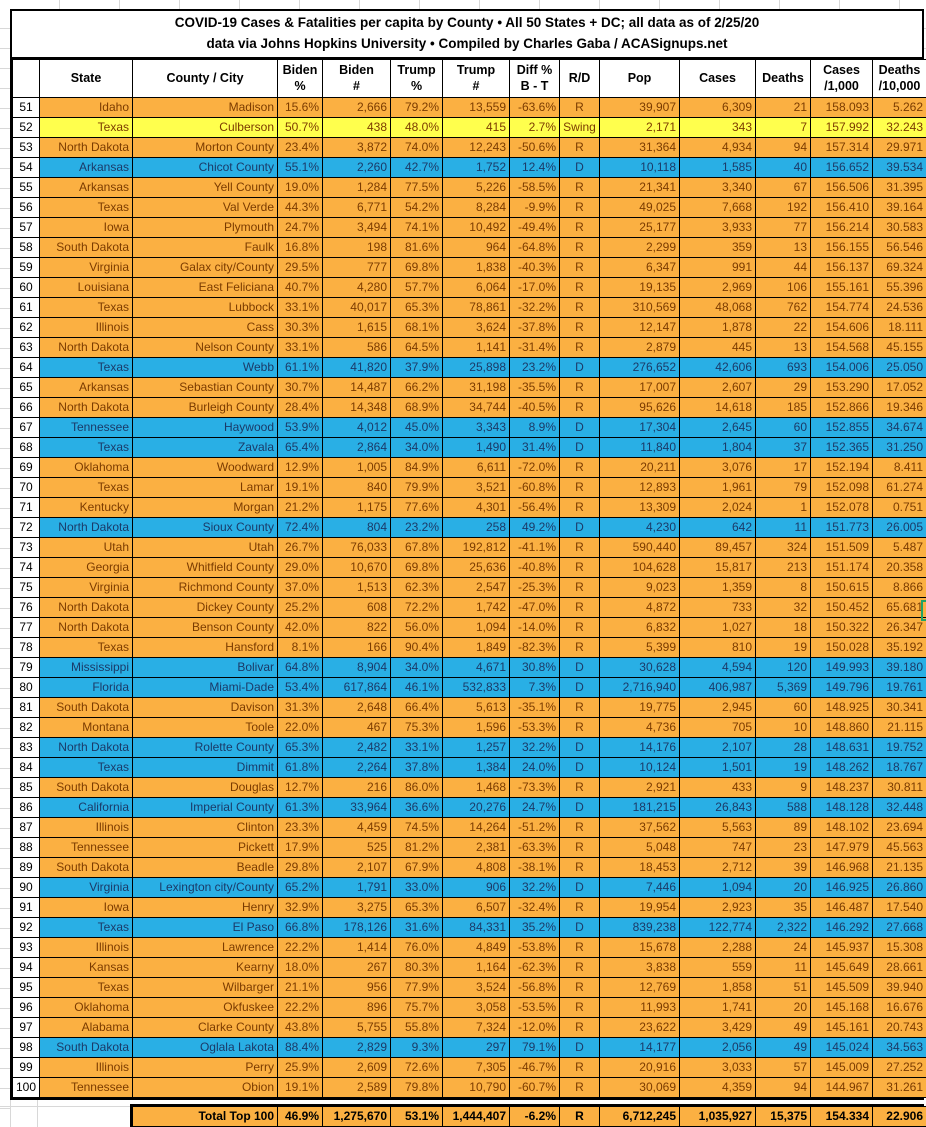 The height and width of the screenshot is (1127, 926). What do you see at coordinates (841, 487) in the screenshot?
I see `cell-cases-per-1000: 152.098` at bounding box center [841, 487].